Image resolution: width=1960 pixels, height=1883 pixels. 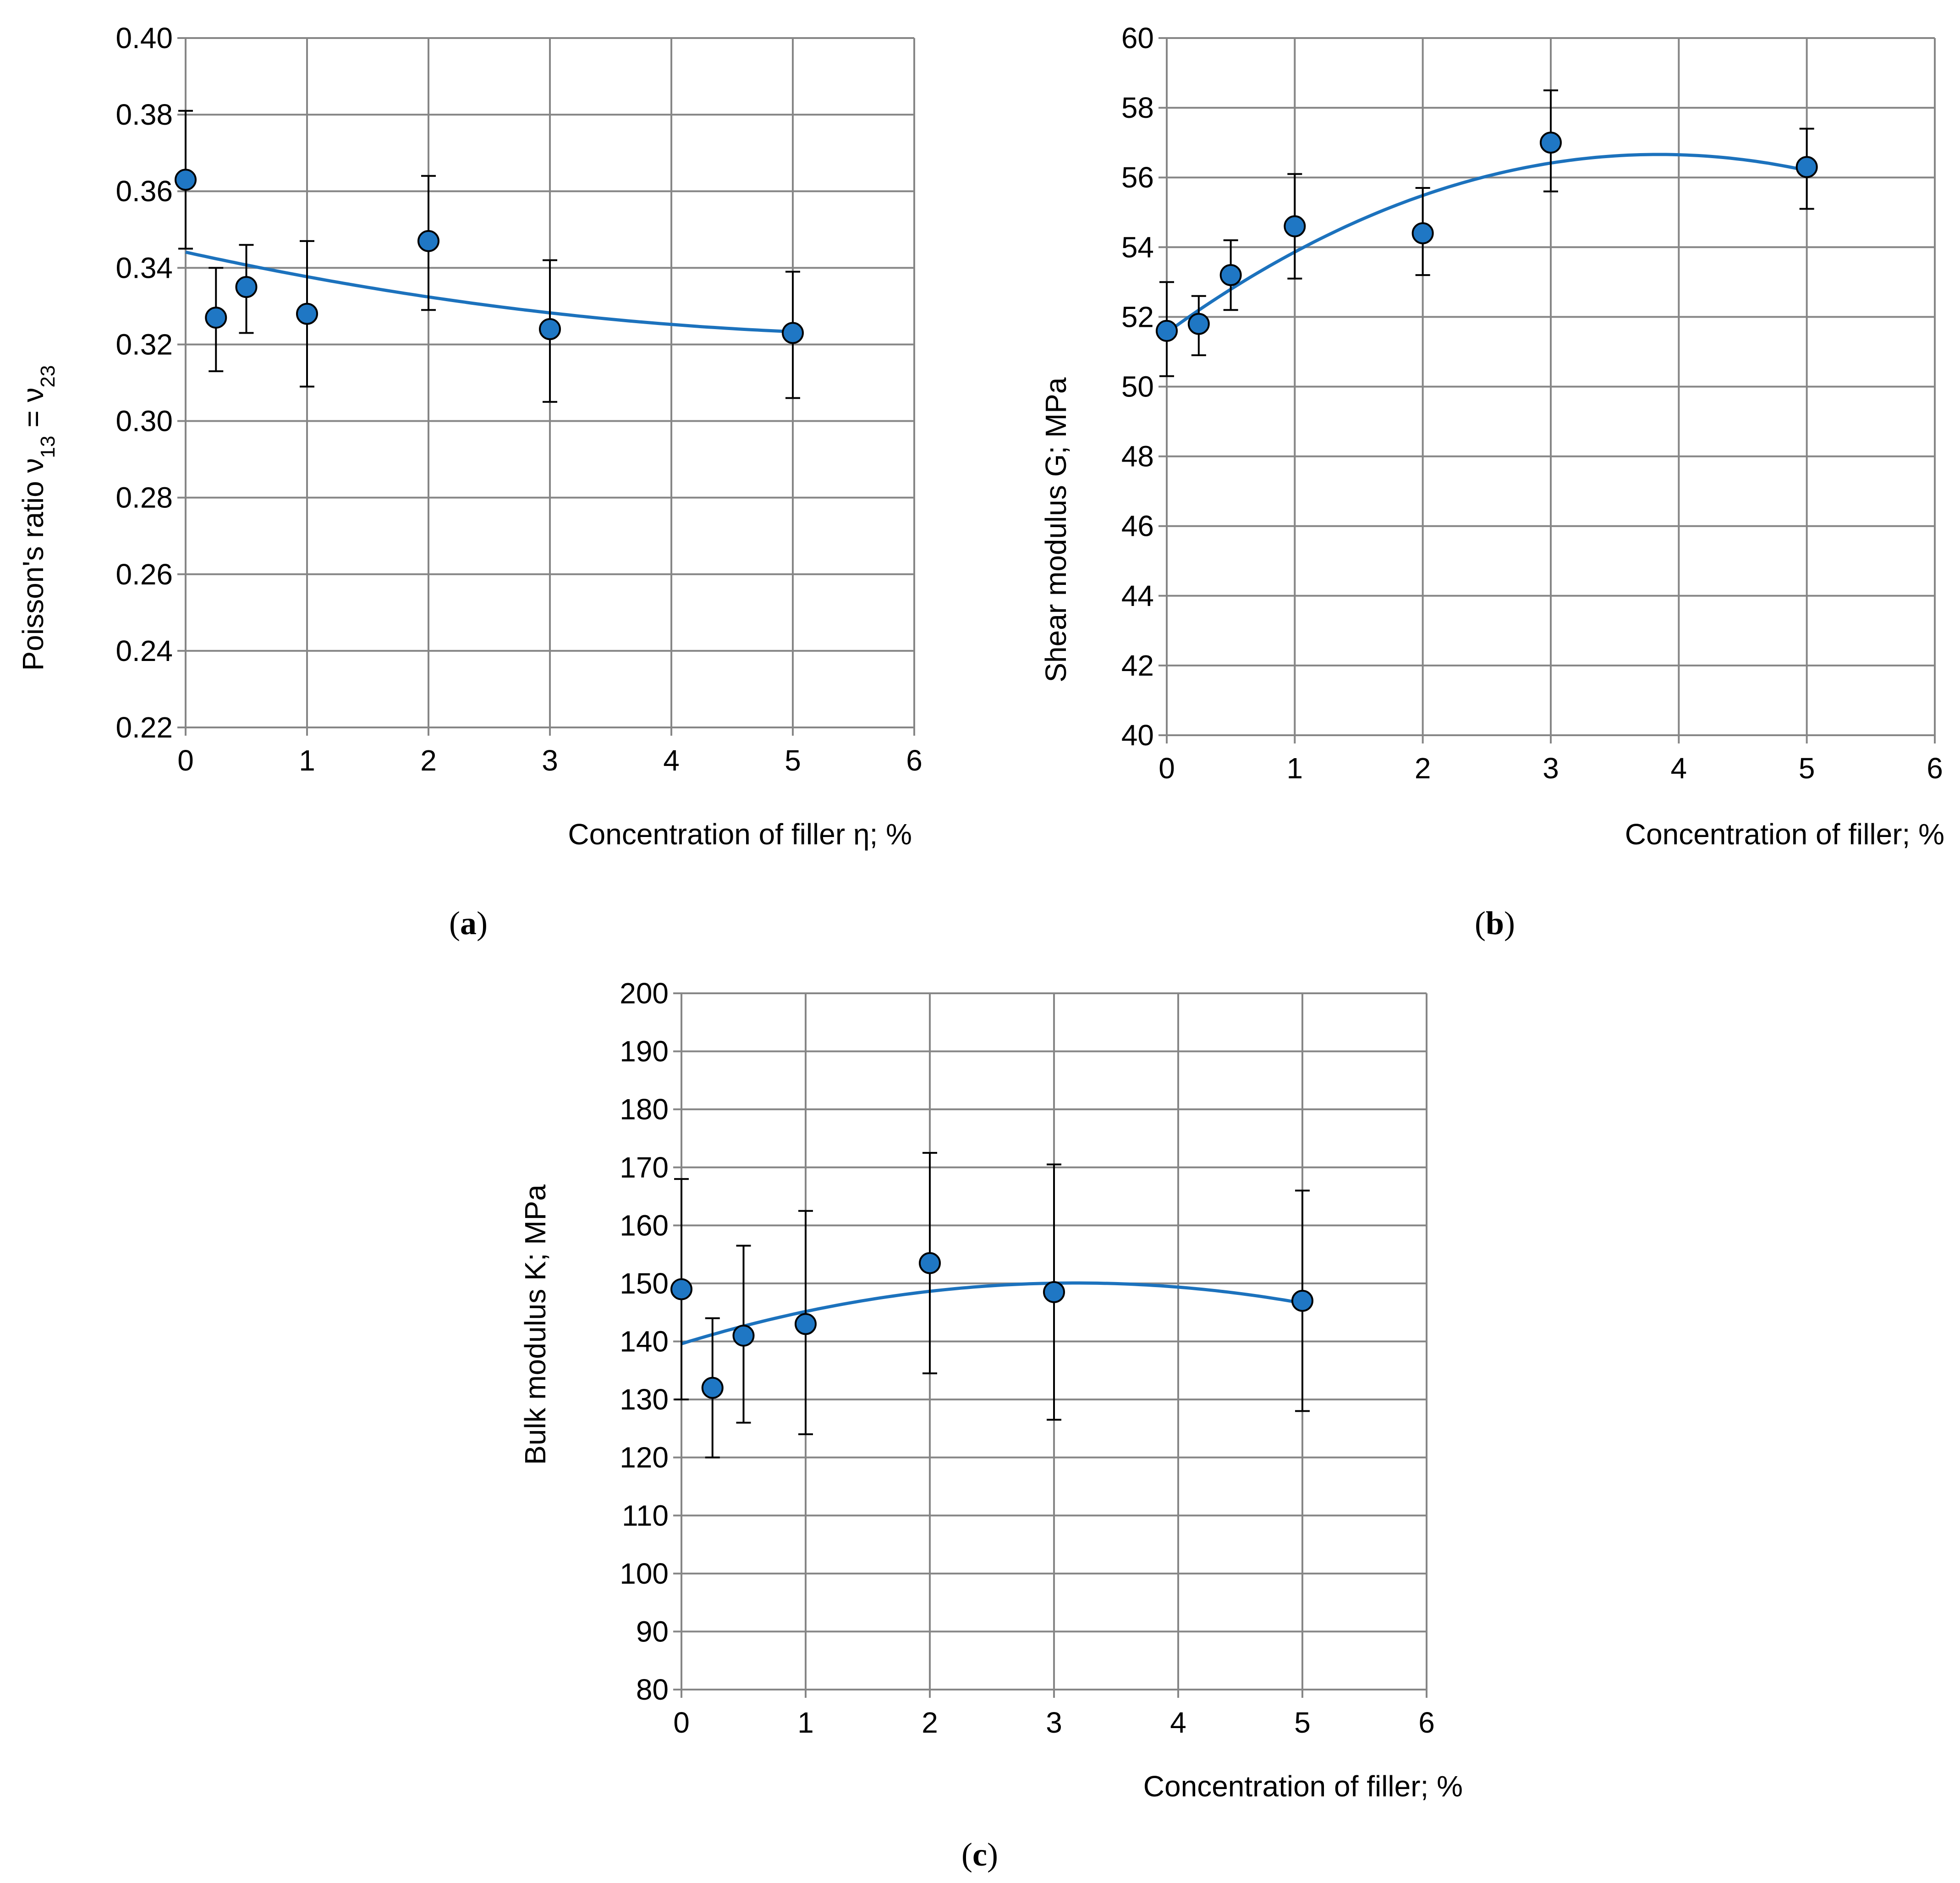 I want to click on panel-caption: (c), so click(x=979, y=1854).